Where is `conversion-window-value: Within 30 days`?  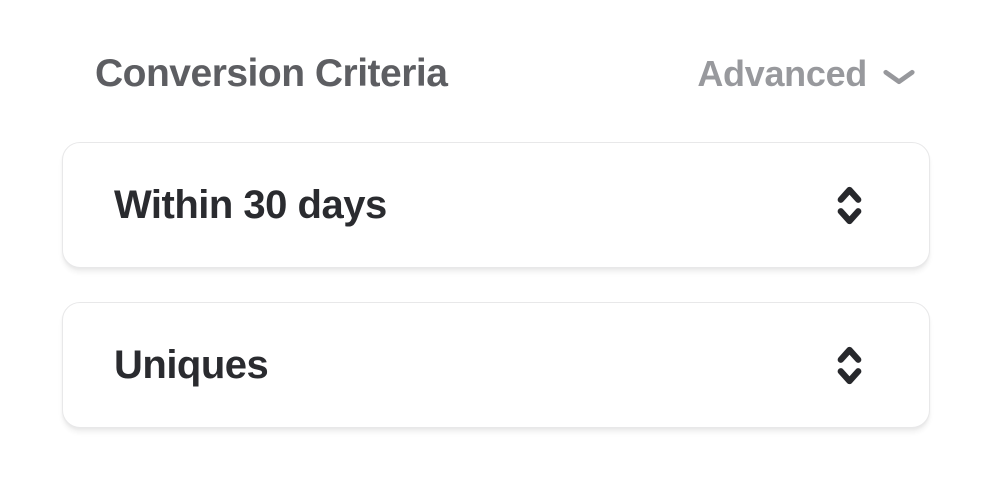
conversion-window-value: Within 30 days is located at coordinates (250, 204).